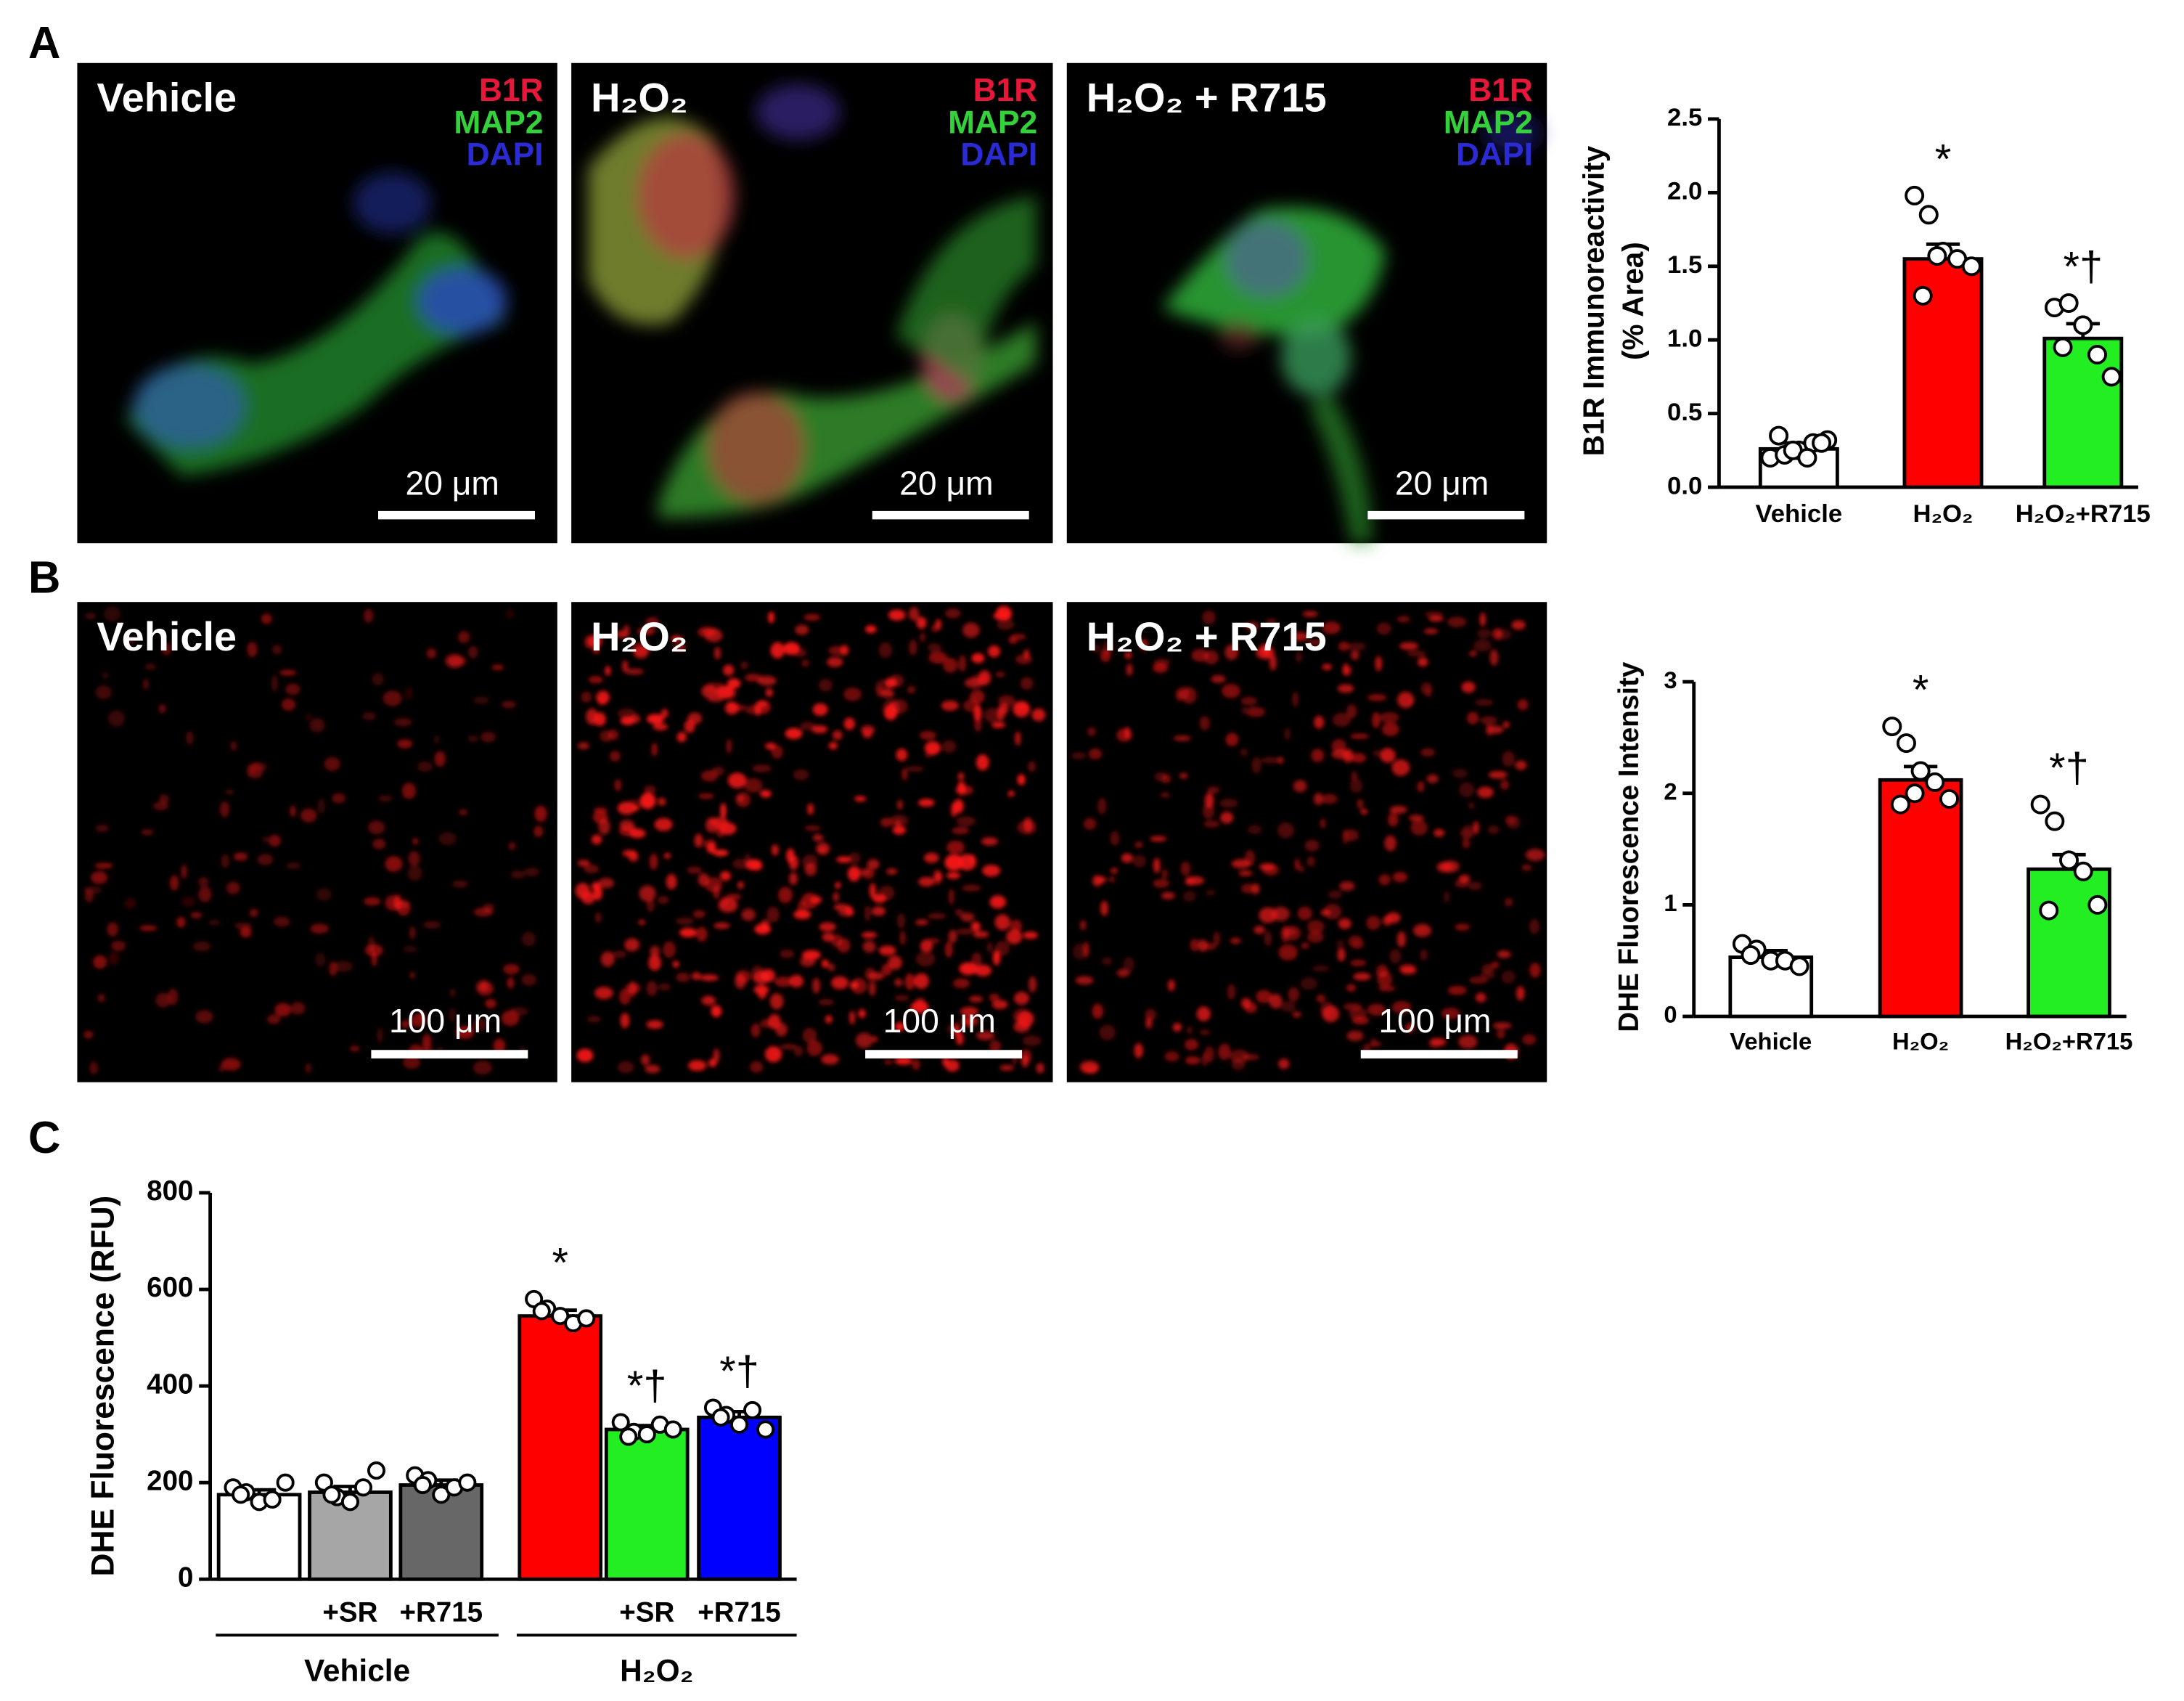 This screenshot has width=2184, height=1701. I want to click on y-axis-label: B1R Immunoreactivity, so click(1593, 300).